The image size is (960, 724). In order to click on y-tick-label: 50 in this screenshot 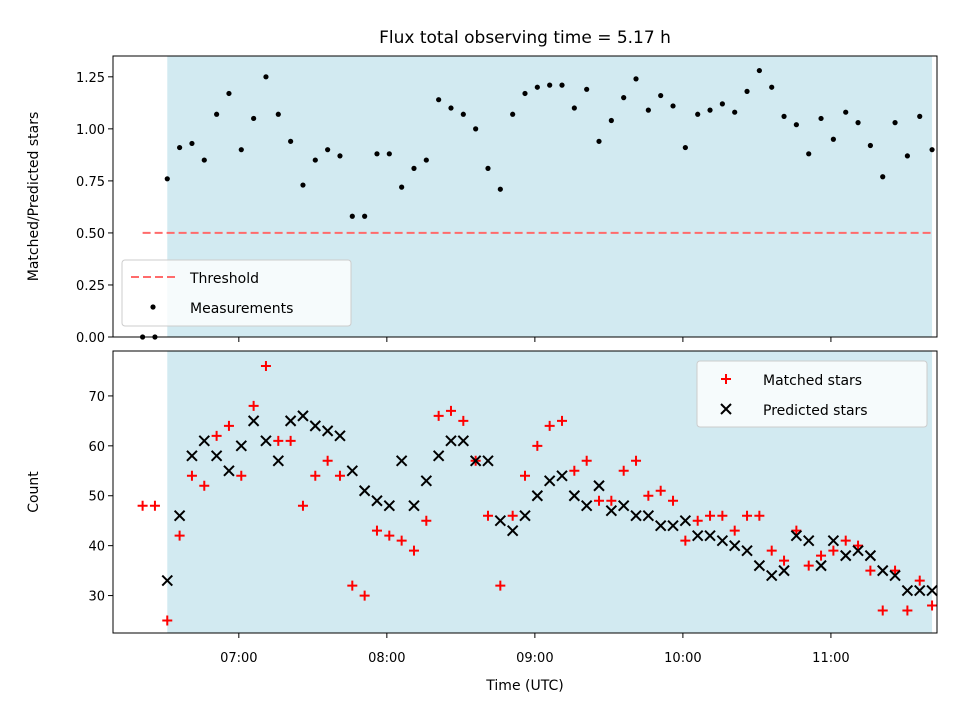, I will do `click(96, 497)`.